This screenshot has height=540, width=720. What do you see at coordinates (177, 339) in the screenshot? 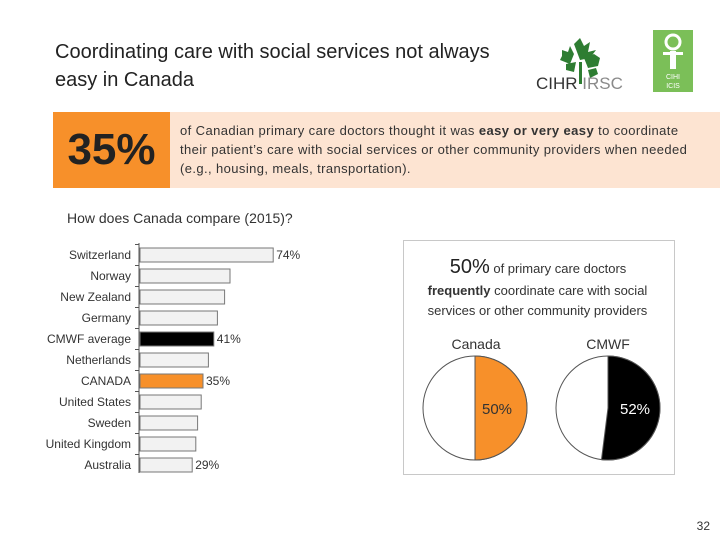
I see `bar-cmwf-average` at bounding box center [177, 339].